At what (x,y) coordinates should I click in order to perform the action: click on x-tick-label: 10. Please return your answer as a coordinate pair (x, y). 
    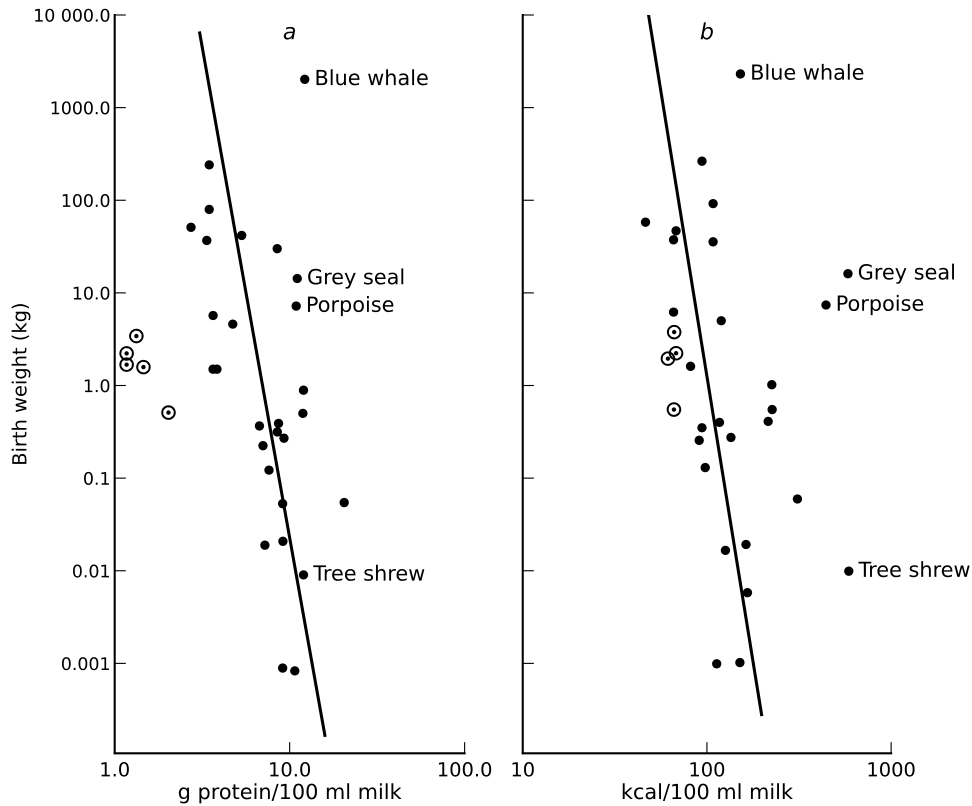
    Looking at the image, I should click on (523, 769).